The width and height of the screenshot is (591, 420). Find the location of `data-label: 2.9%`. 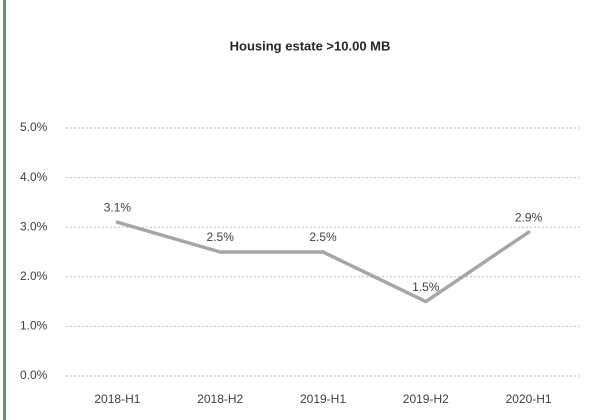

data-label: 2.9% is located at coordinates (529, 217).